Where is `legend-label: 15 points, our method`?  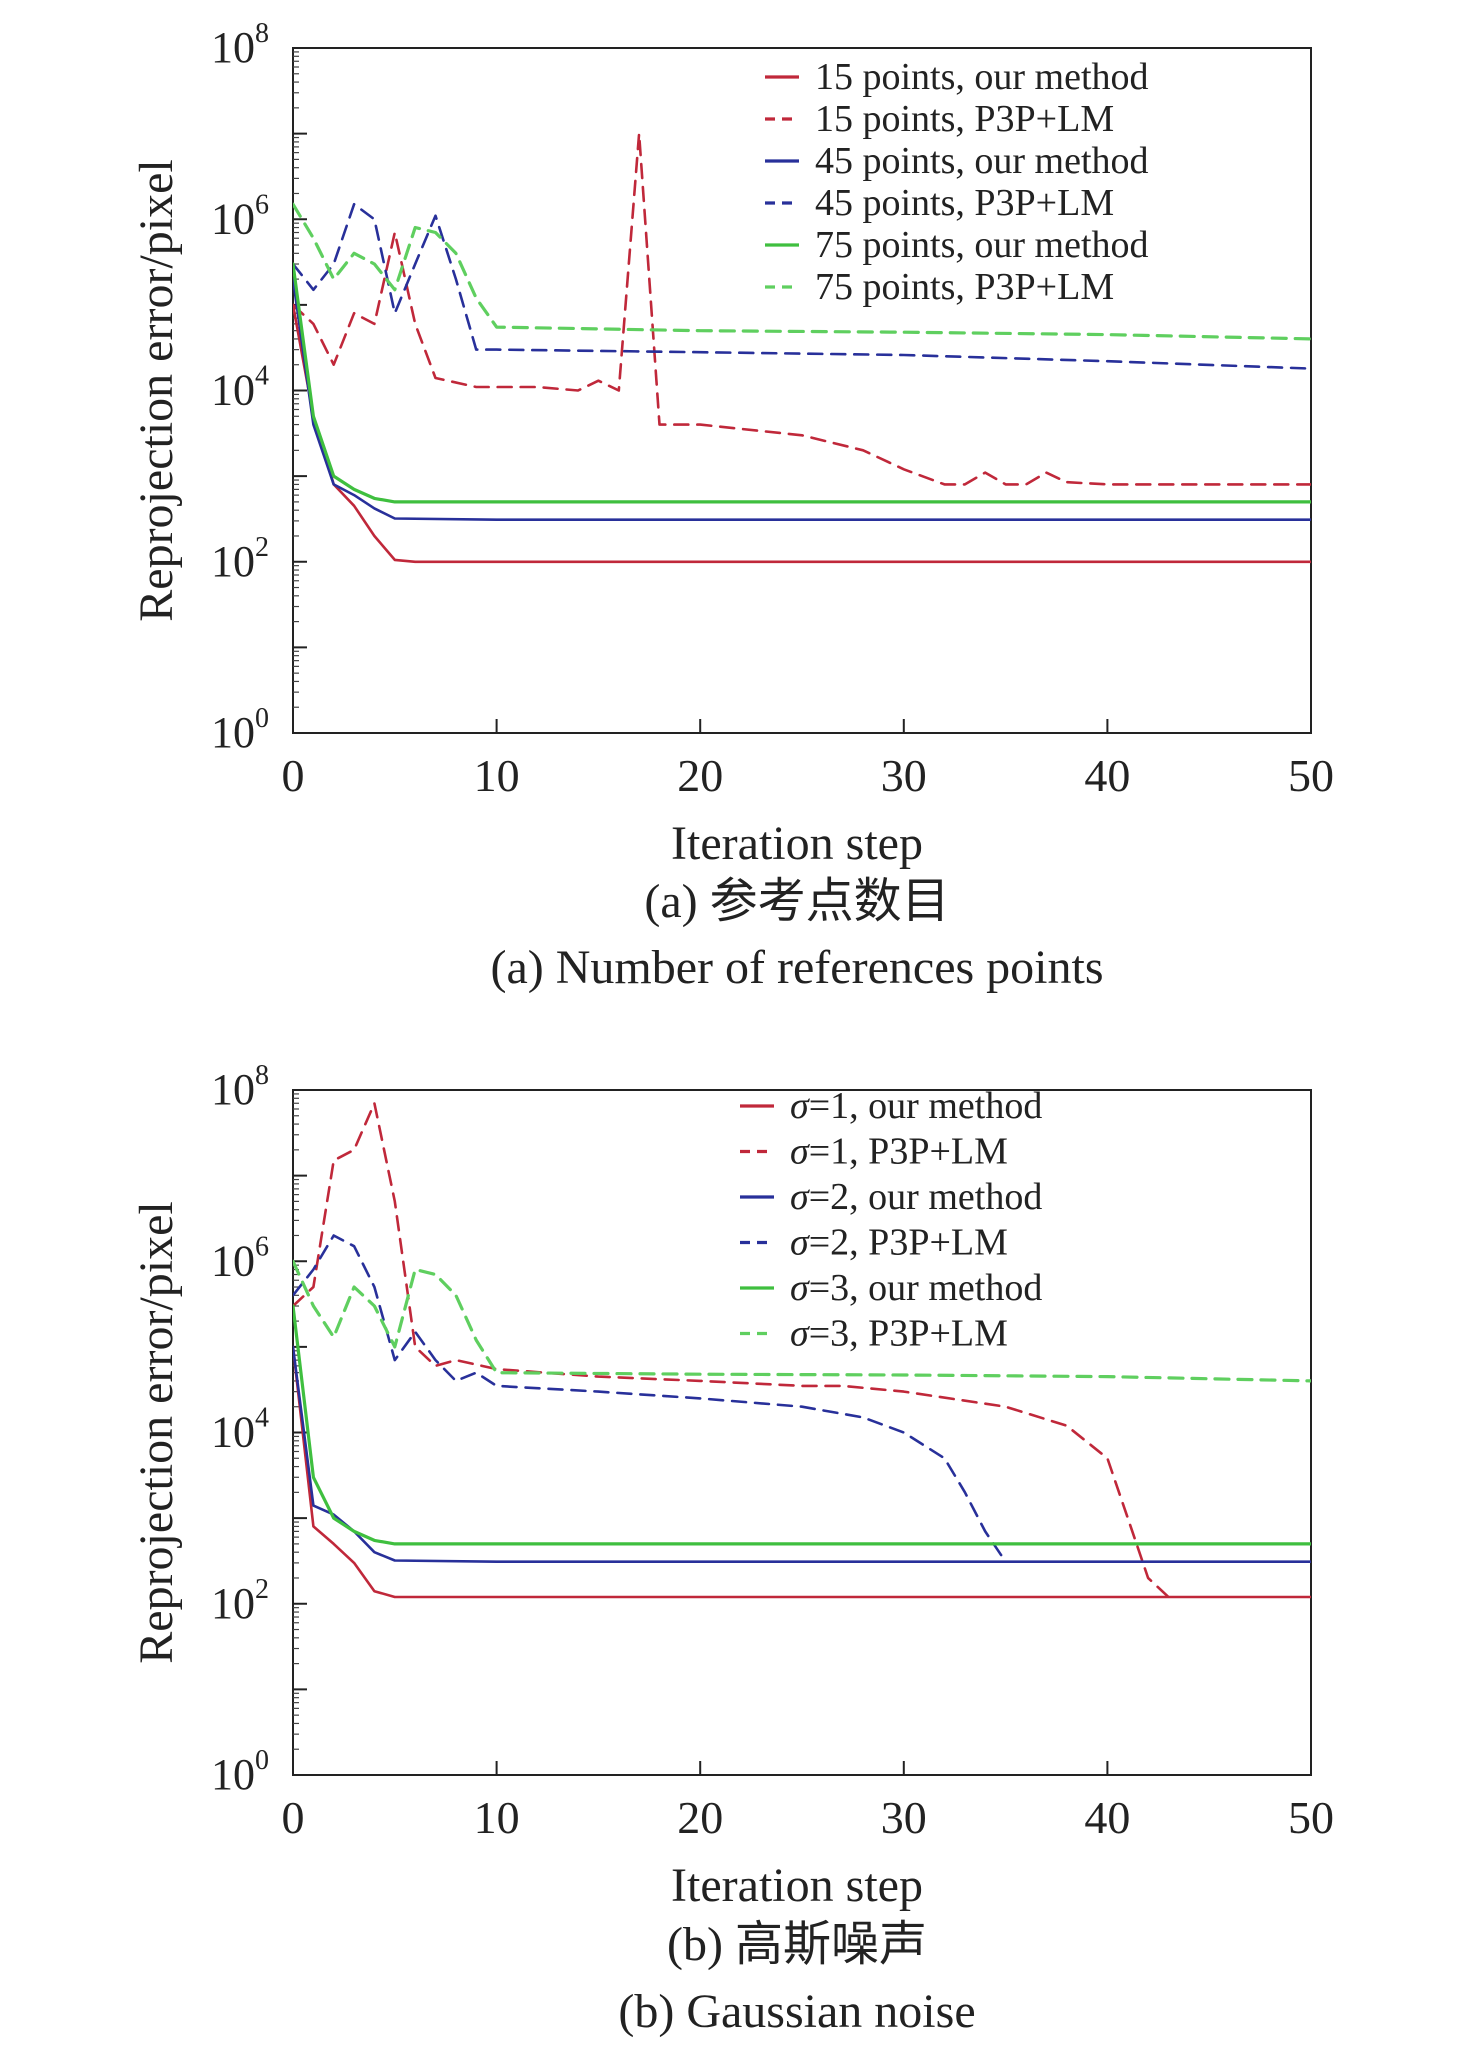
legend-label: 15 points, our method is located at coordinates (982, 77).